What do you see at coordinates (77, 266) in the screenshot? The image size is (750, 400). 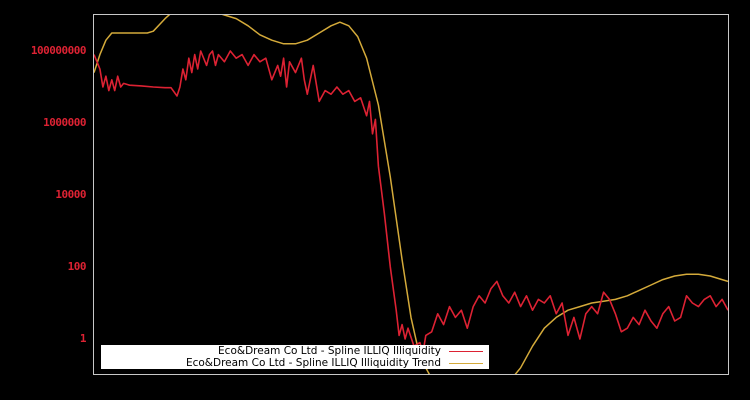 I see `y-tick-label: 100` at bounding box center [77, 266].